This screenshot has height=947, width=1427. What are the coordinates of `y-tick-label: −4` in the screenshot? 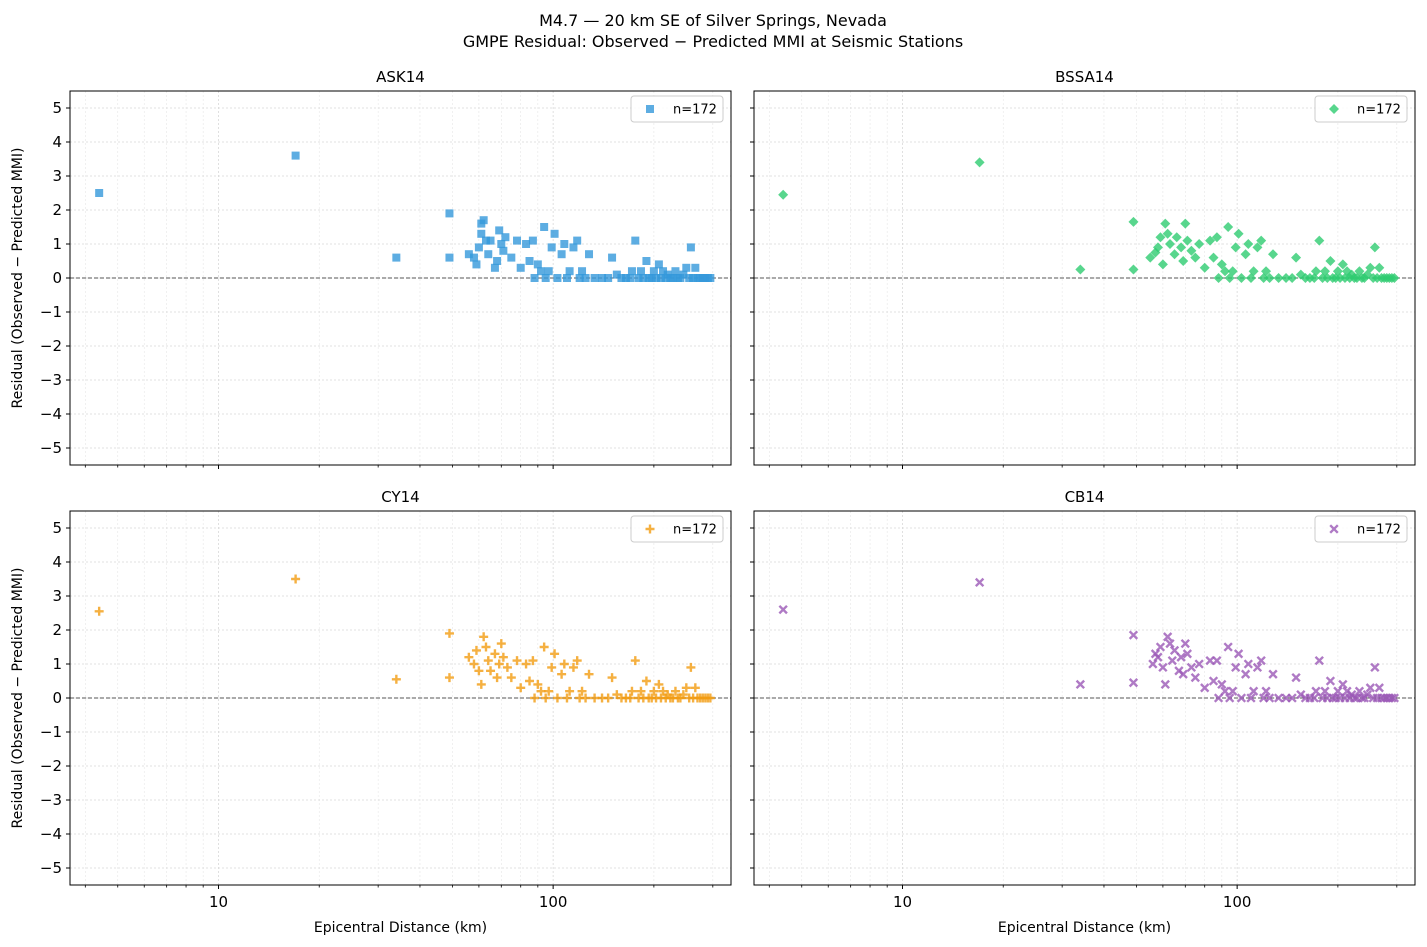 It's located at (51, 834).